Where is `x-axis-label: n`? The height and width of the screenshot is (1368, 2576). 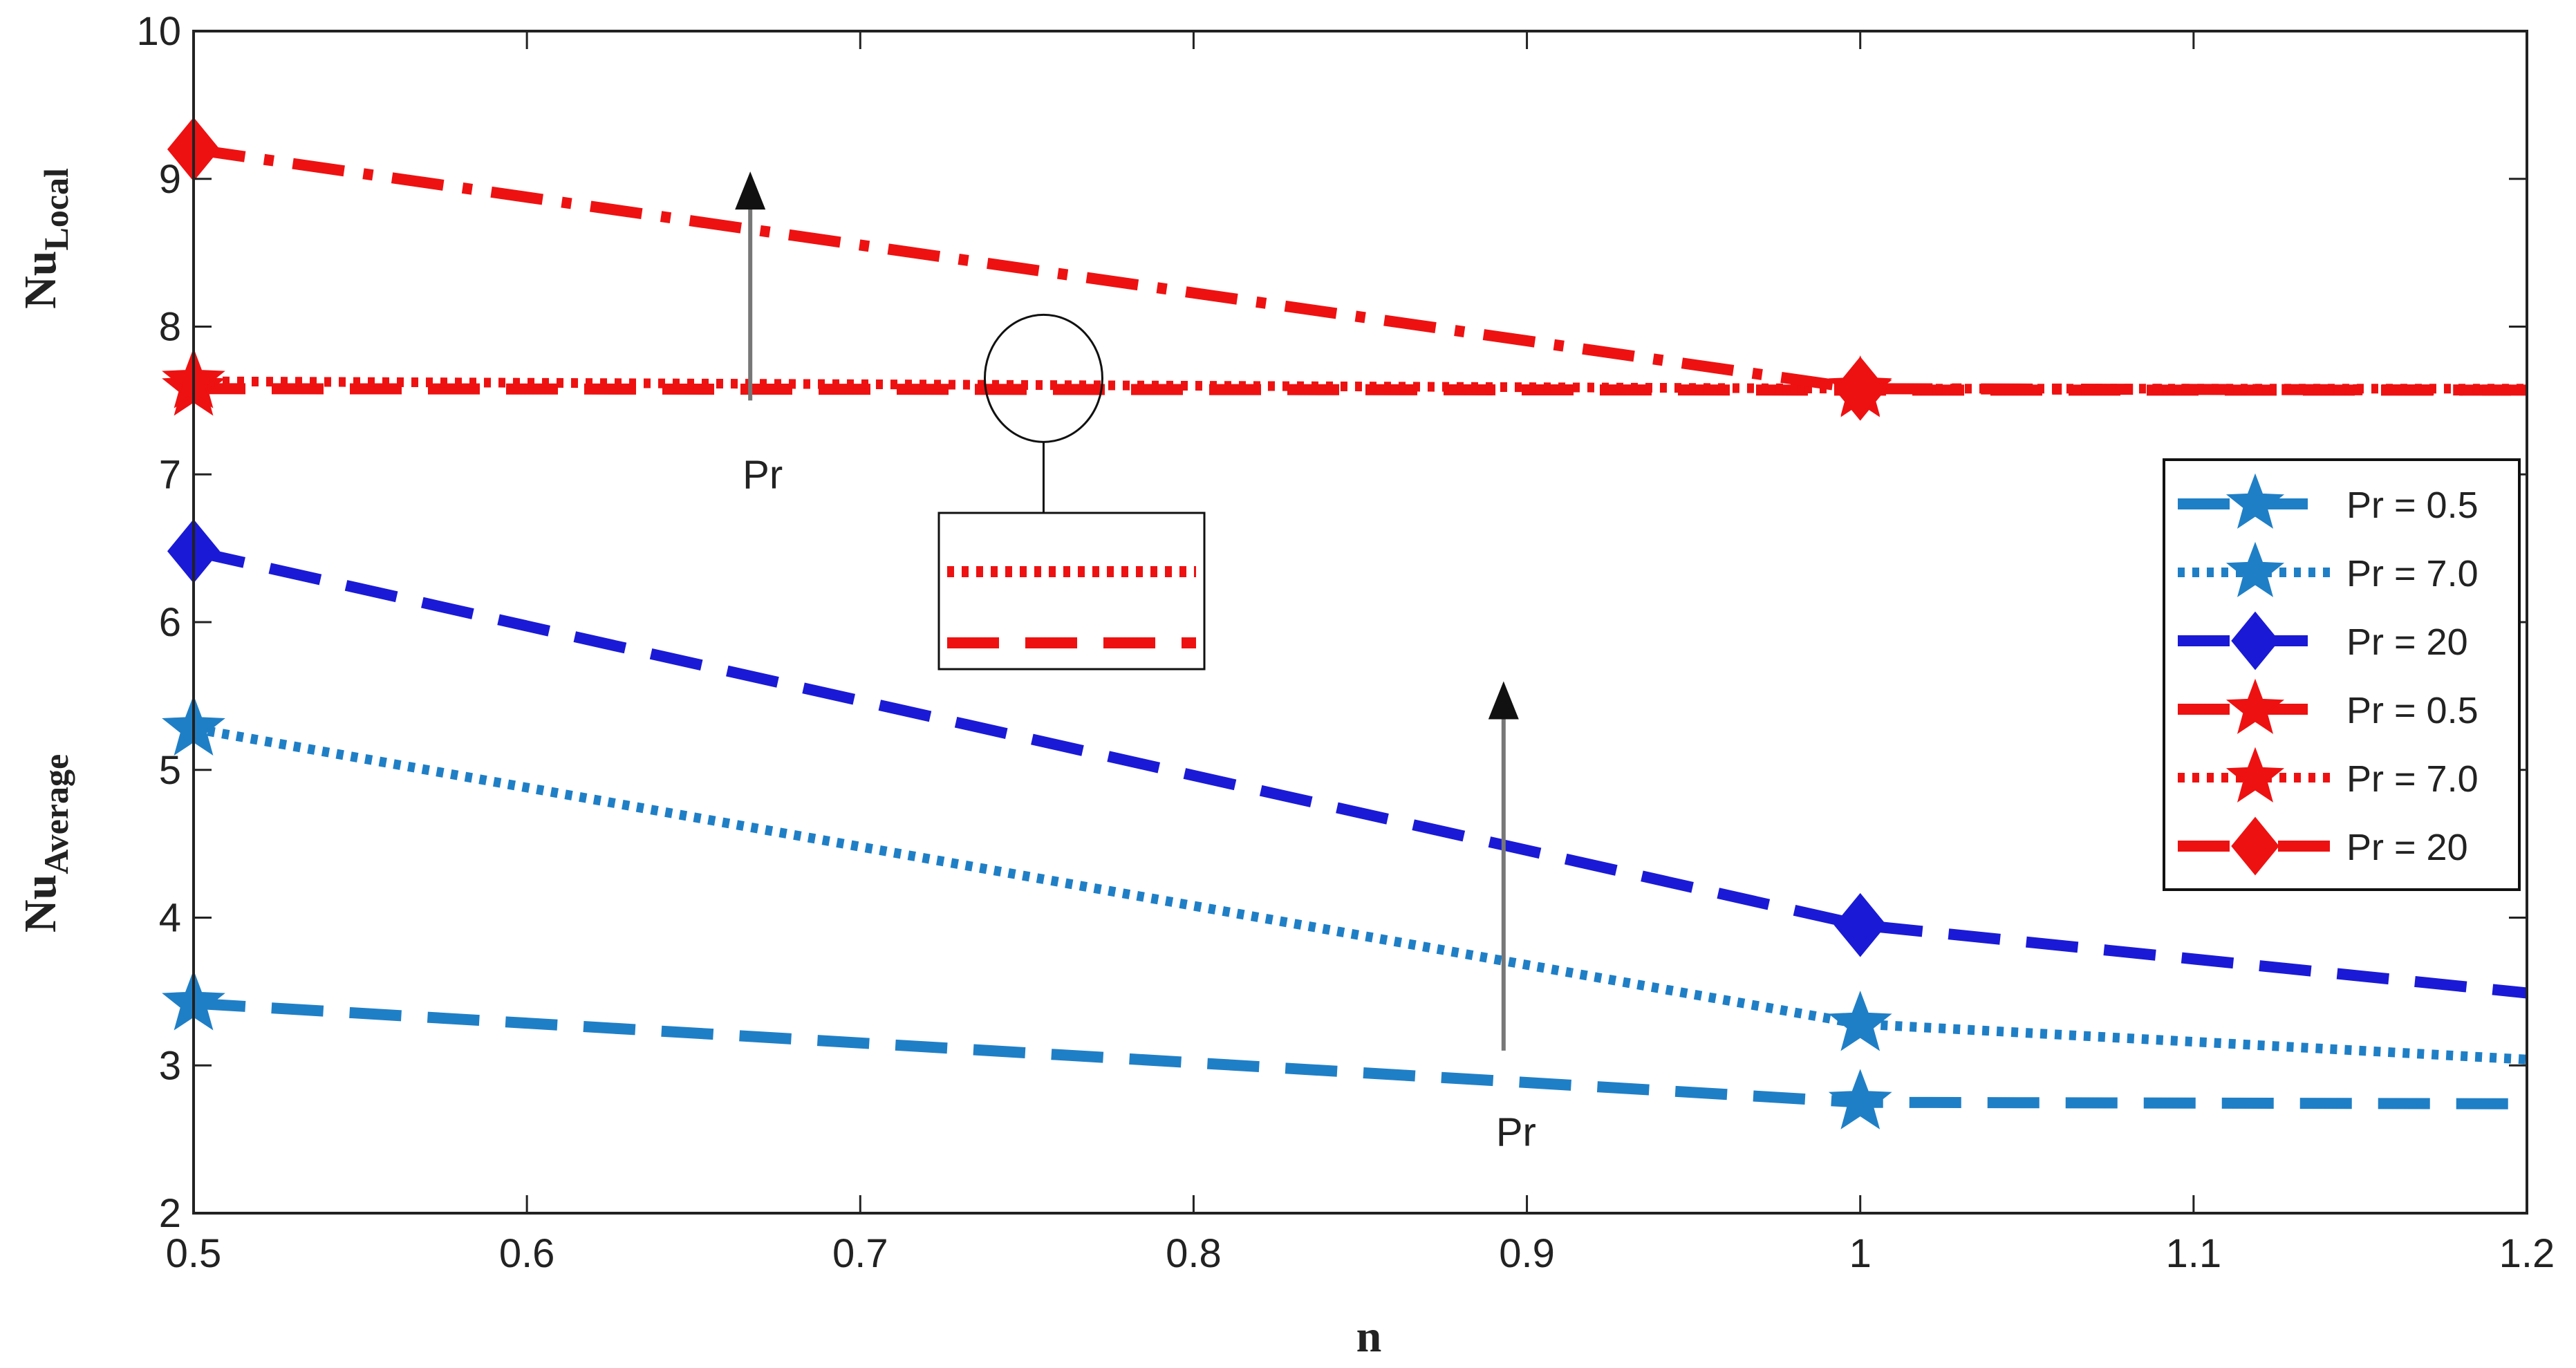
x-axis-label: n is located at coordinates (1369, 1336).